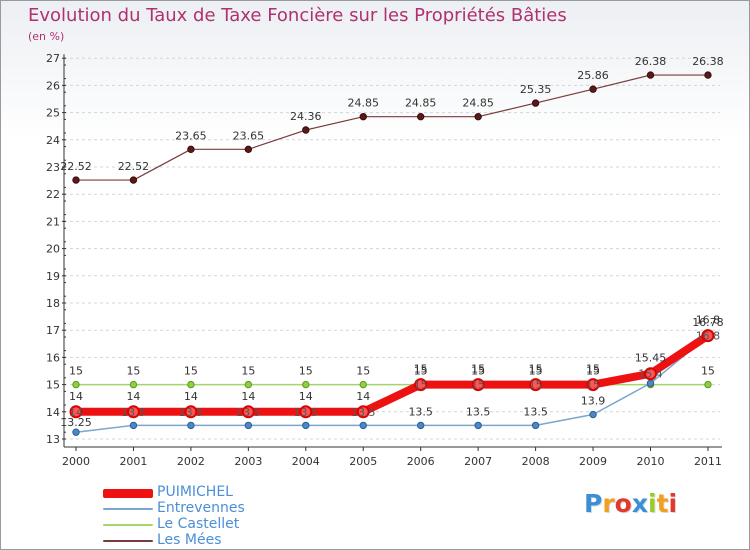  I want to click on x-tick-label: 2003, so click(248, 461).